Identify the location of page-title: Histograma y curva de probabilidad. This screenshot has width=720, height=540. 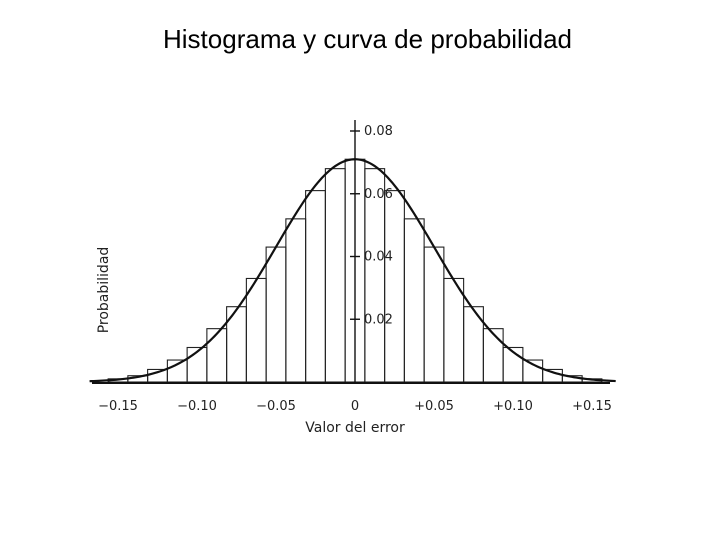
(367, 39).